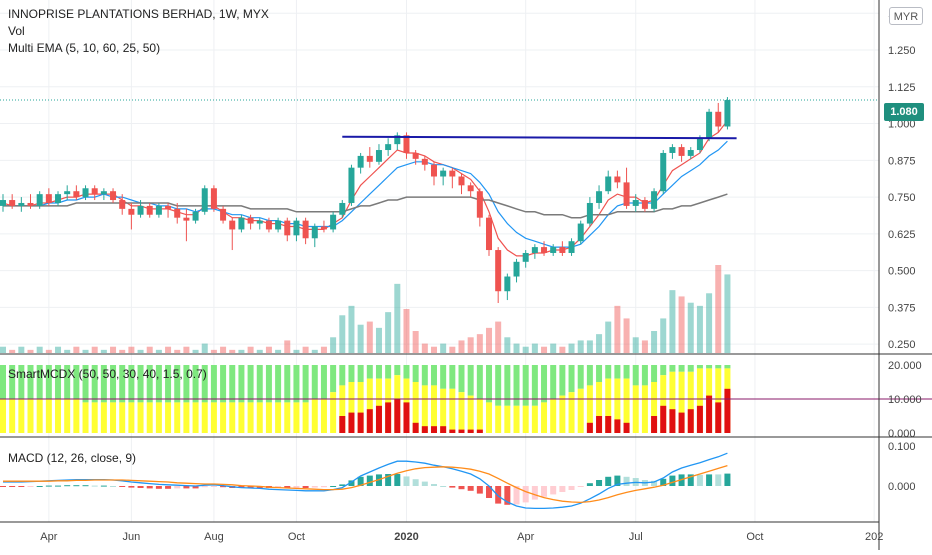  What do you see at coordinates (902, 125) in the screenshot?
I see `price-tick-label: 1.000` at bounding box center [902, 125].